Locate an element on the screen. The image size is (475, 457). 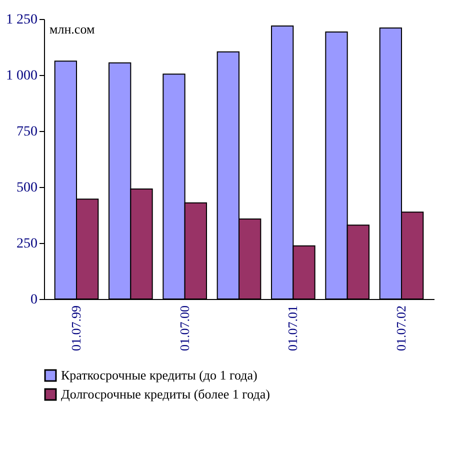
y-tick-label: 250 is located at coordinates (27, 244).